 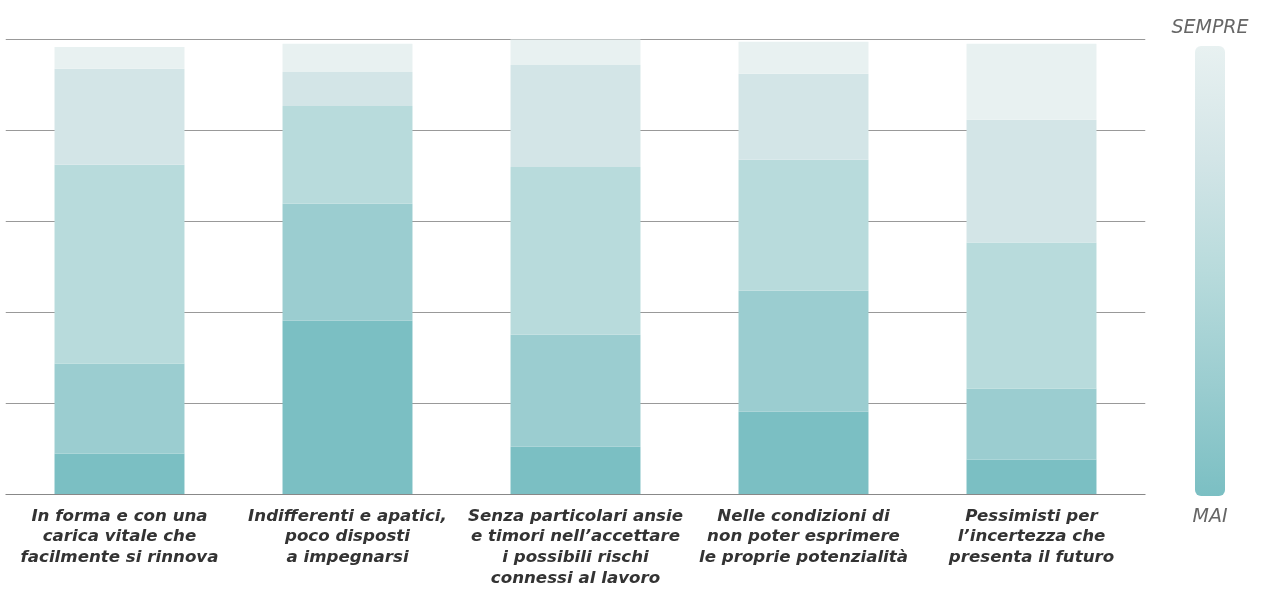 I want to click on text: MAI, so click(x=1210, y=516).